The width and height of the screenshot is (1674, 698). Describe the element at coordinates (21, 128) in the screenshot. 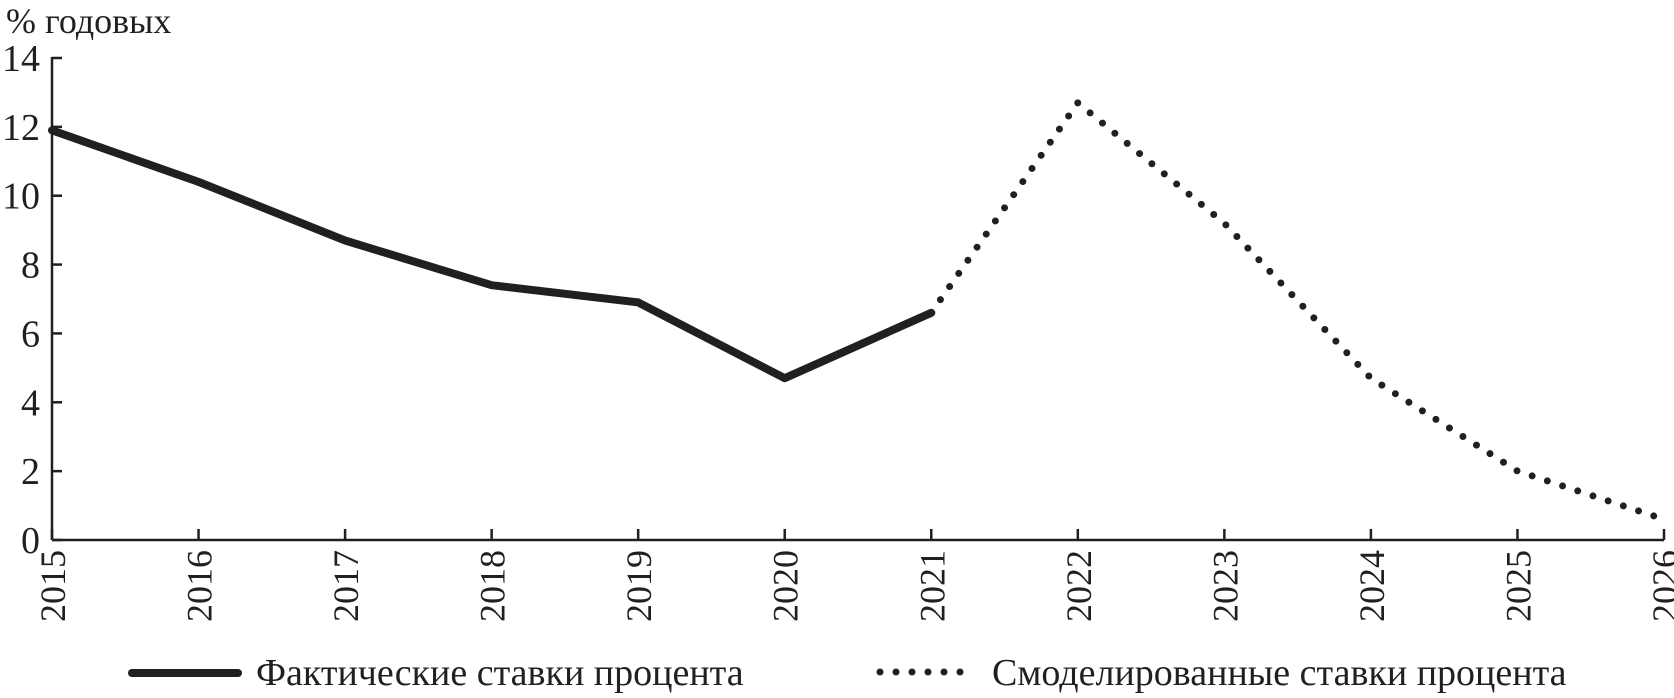

I see `y-tick-label-12: 12` at that location.